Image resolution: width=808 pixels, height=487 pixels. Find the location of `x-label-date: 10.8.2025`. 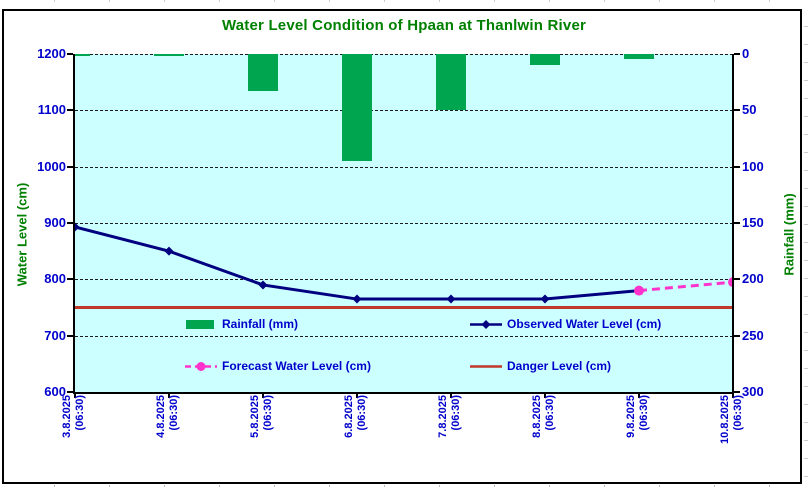

x-label-date: 10.8.2025 is located at coordinates (725, 419).